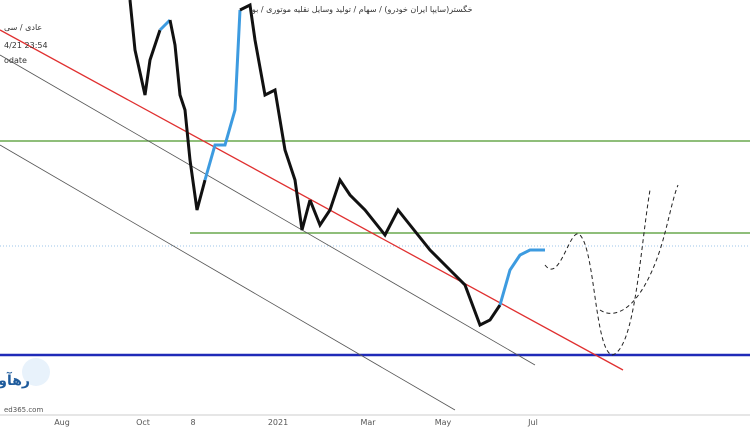 Image resolution: width=750 pixels, height=434 pixels. Describe the element at coordinates (532, 422) in the screenshot. I see `x-tick-label: Jul` at that location.